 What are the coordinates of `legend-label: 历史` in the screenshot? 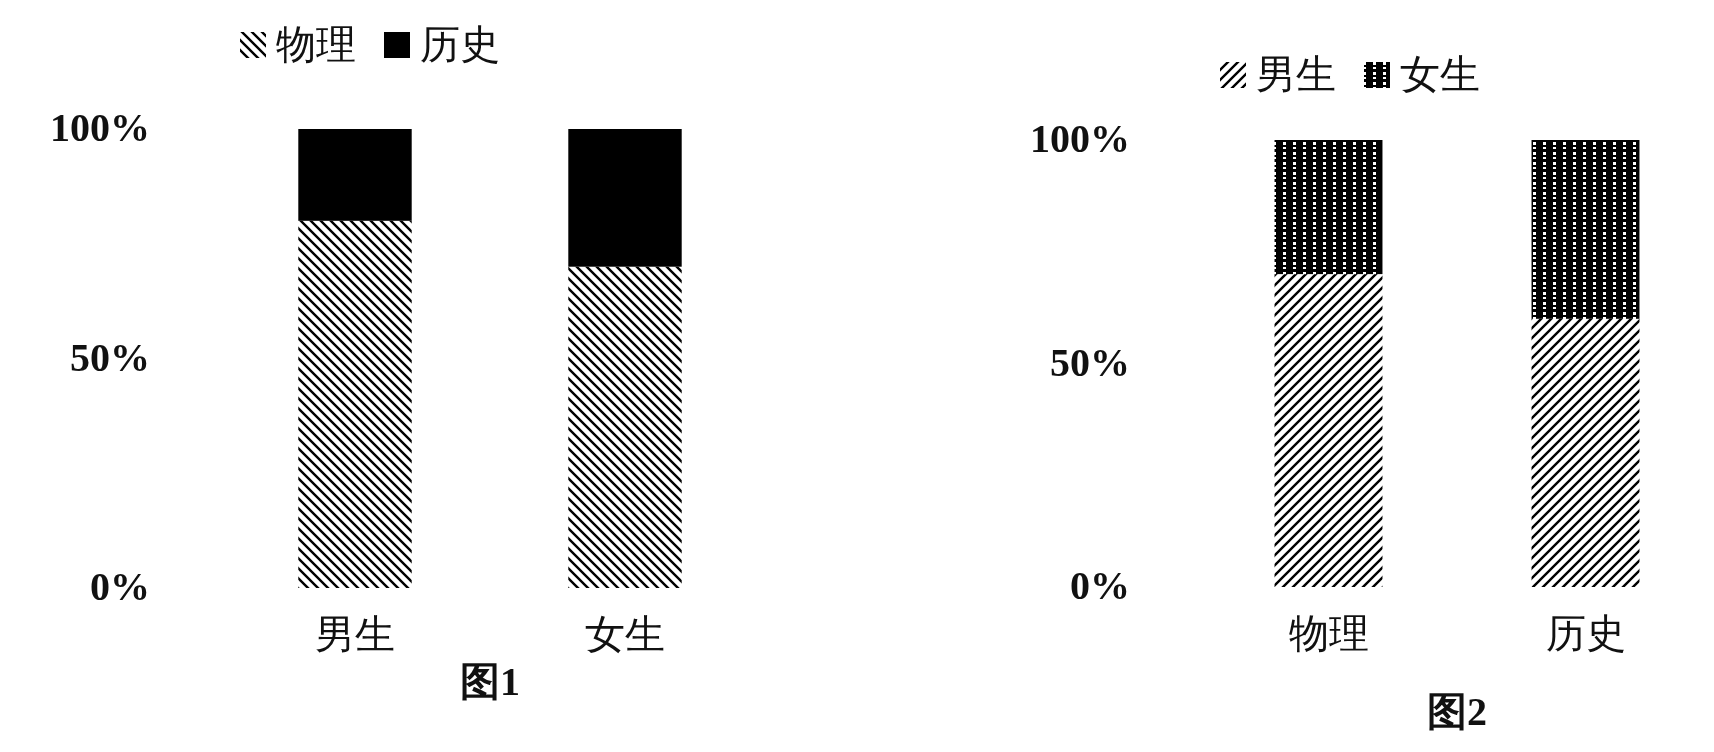 It's located at (460, 44).